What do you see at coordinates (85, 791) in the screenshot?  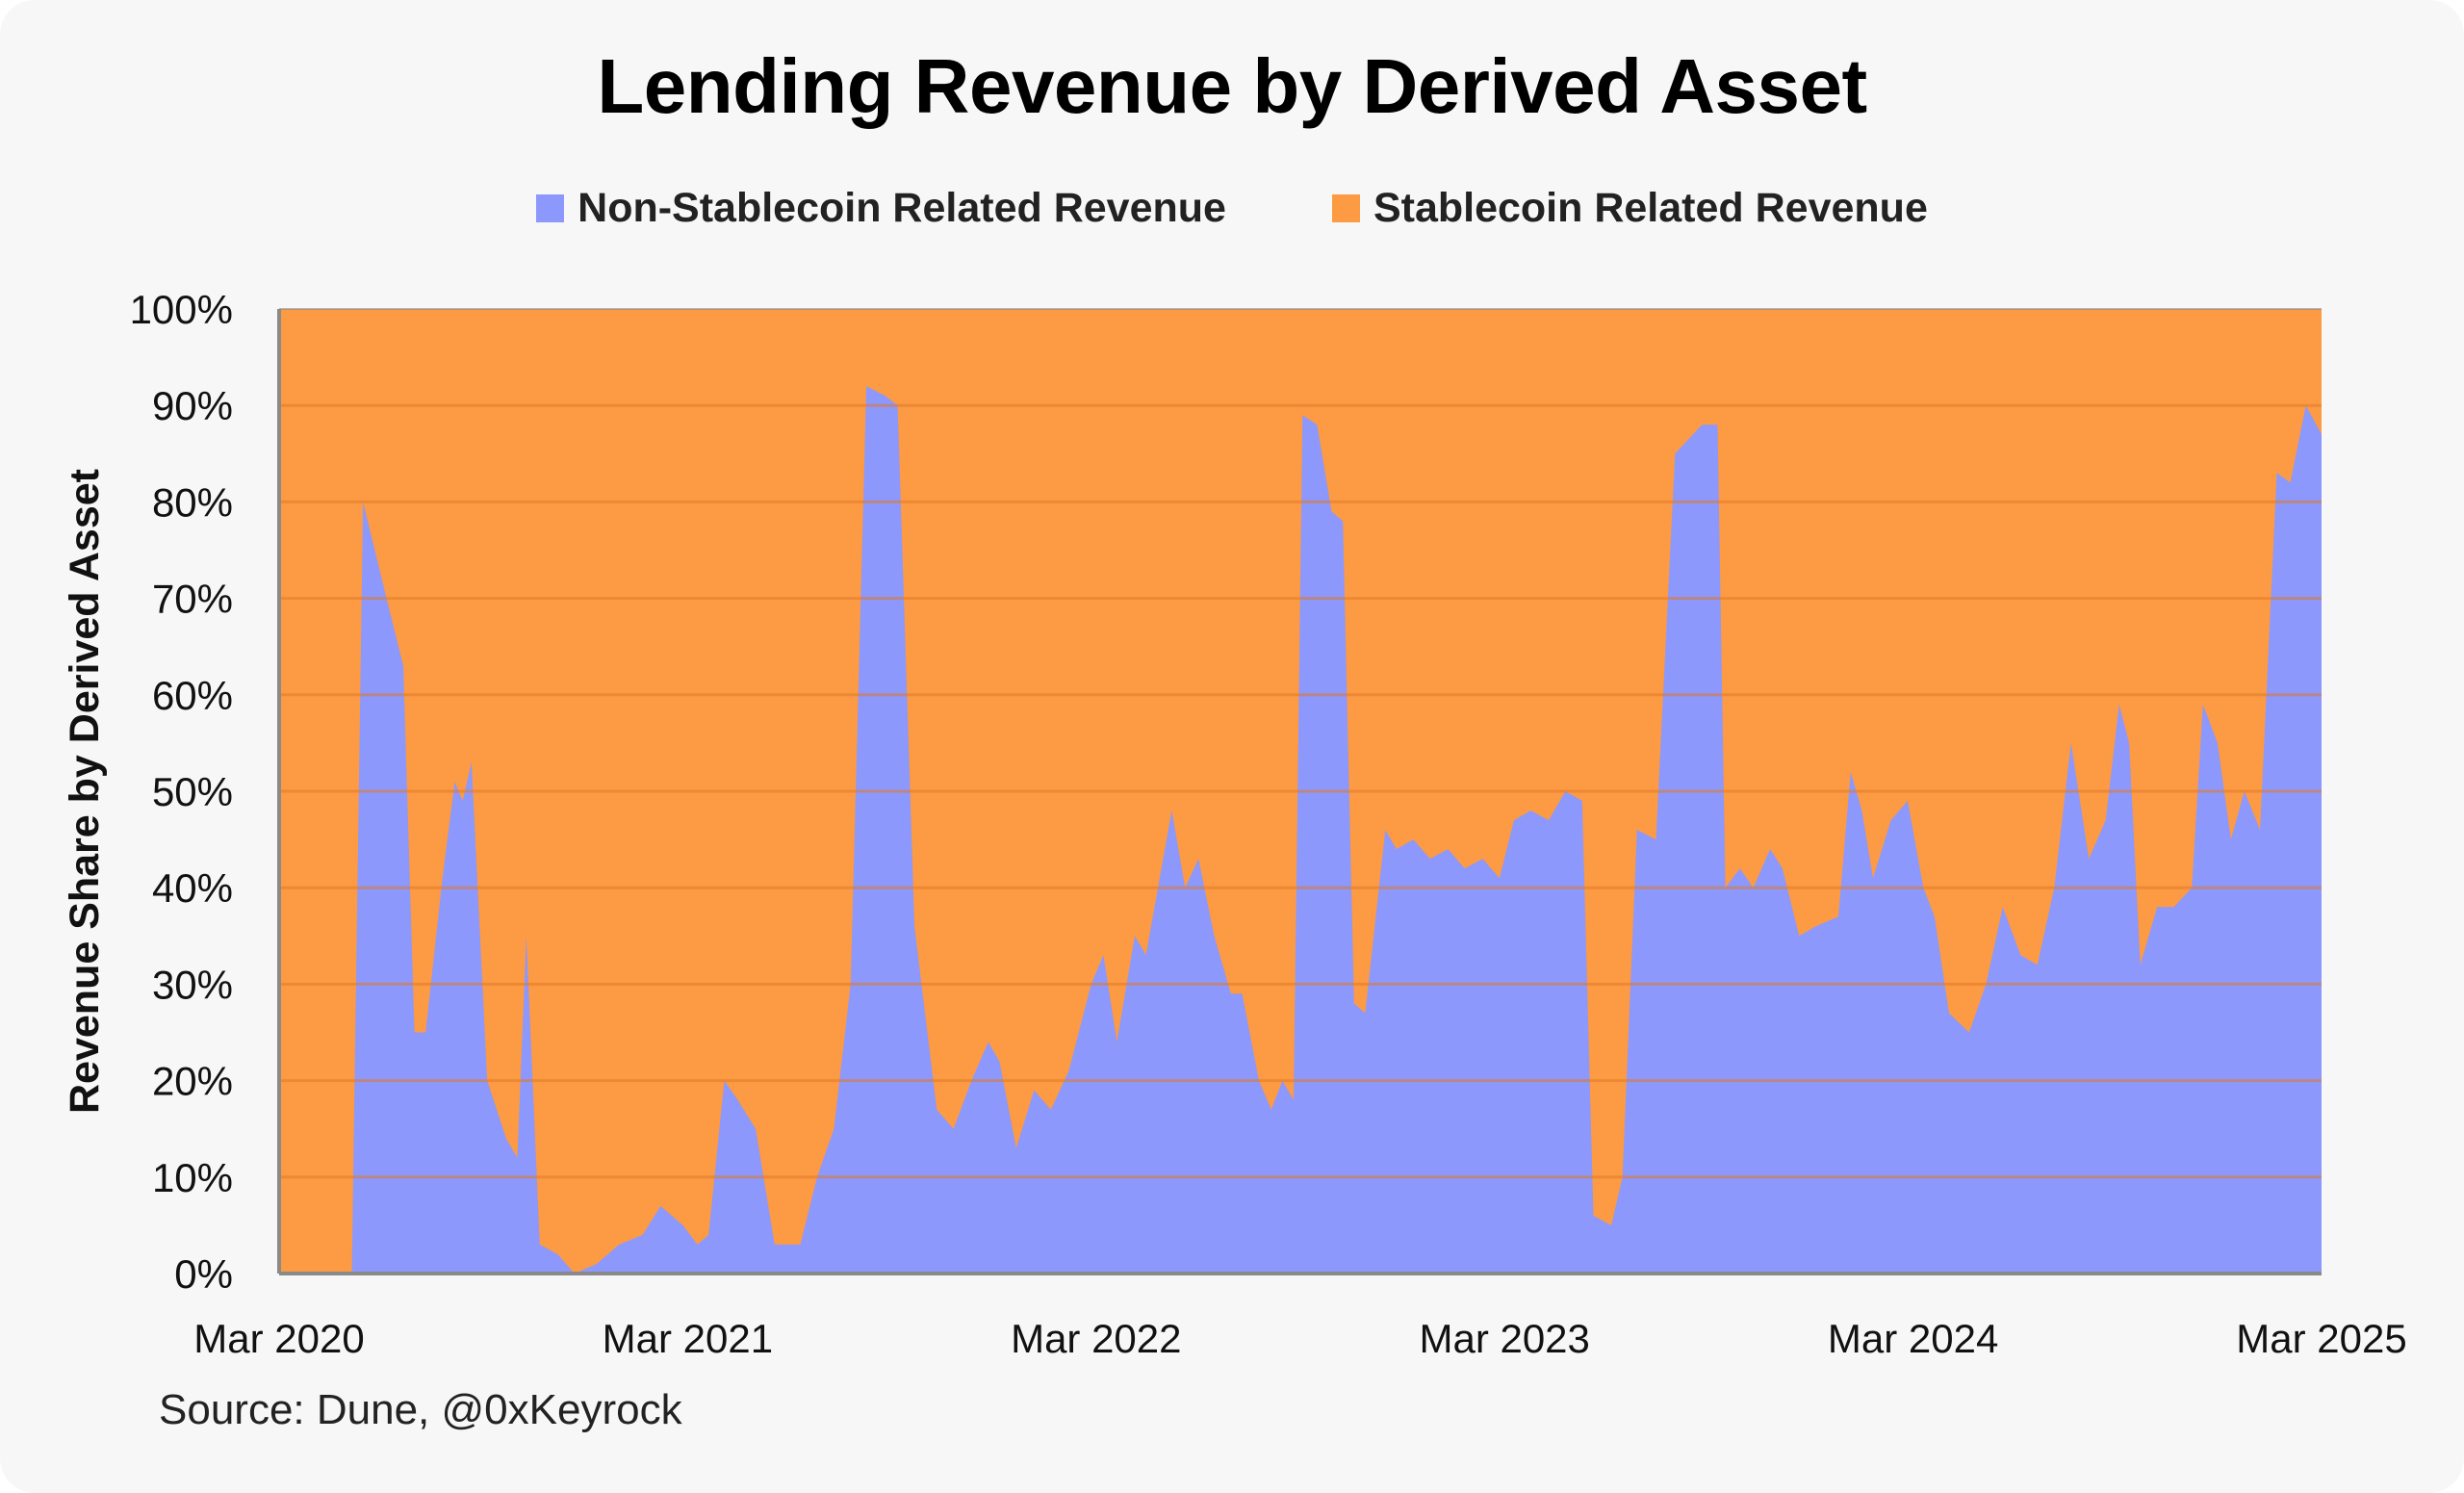 I see `y-axis-title: Revenue Share by Derived Asset` at bounding box center [85, 791].